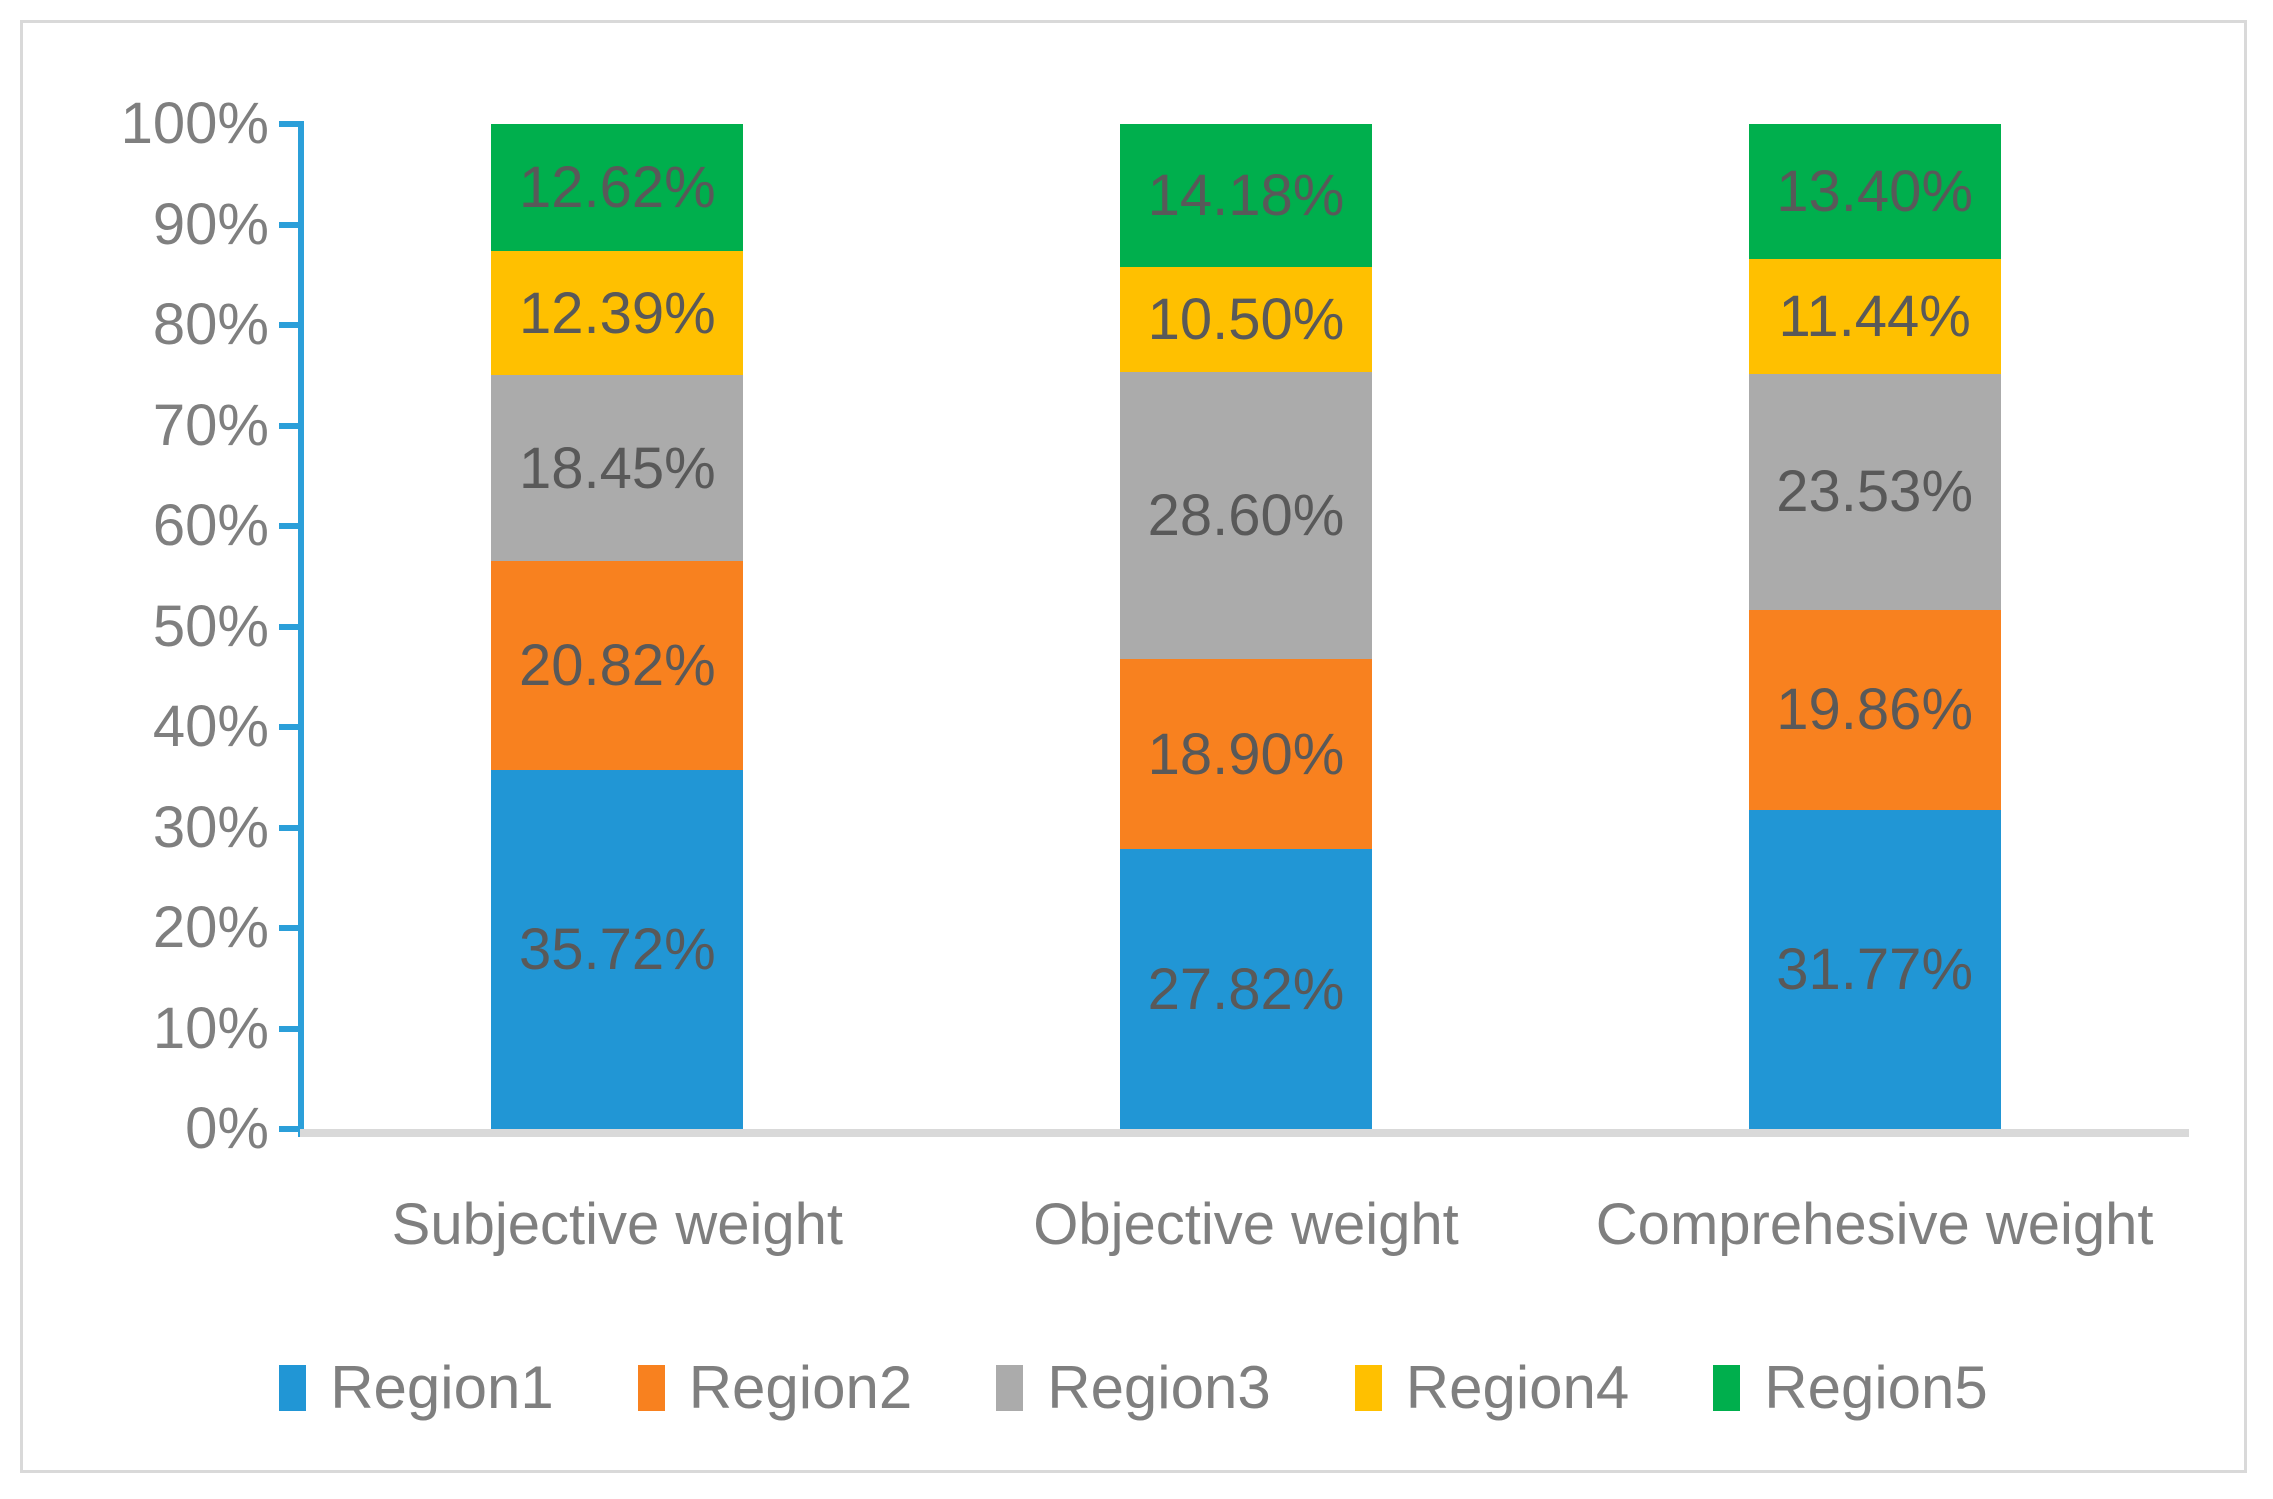  Describe the element at coordinates (210, 224) in the screenshot. I see `y-axis-tick-label: 90%` at that location.